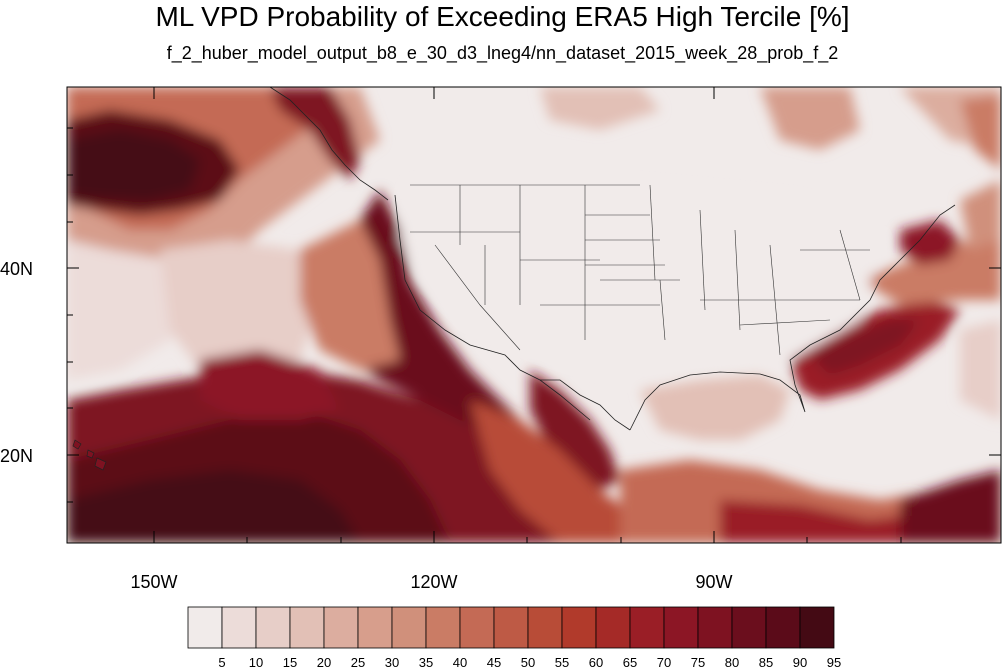  I want to click on colorbar-tick-label: 10, so click(256, 662).